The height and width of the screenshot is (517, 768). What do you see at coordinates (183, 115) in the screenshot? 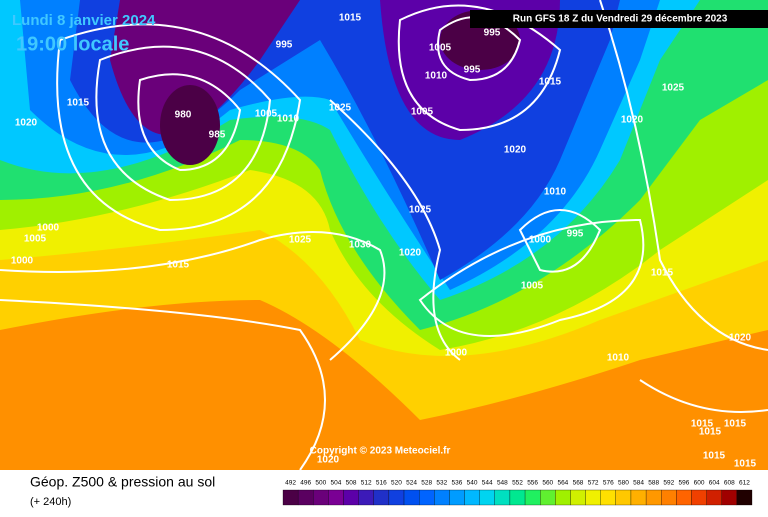
I see `isobar-label: 980` at bounding box center [183, 115].